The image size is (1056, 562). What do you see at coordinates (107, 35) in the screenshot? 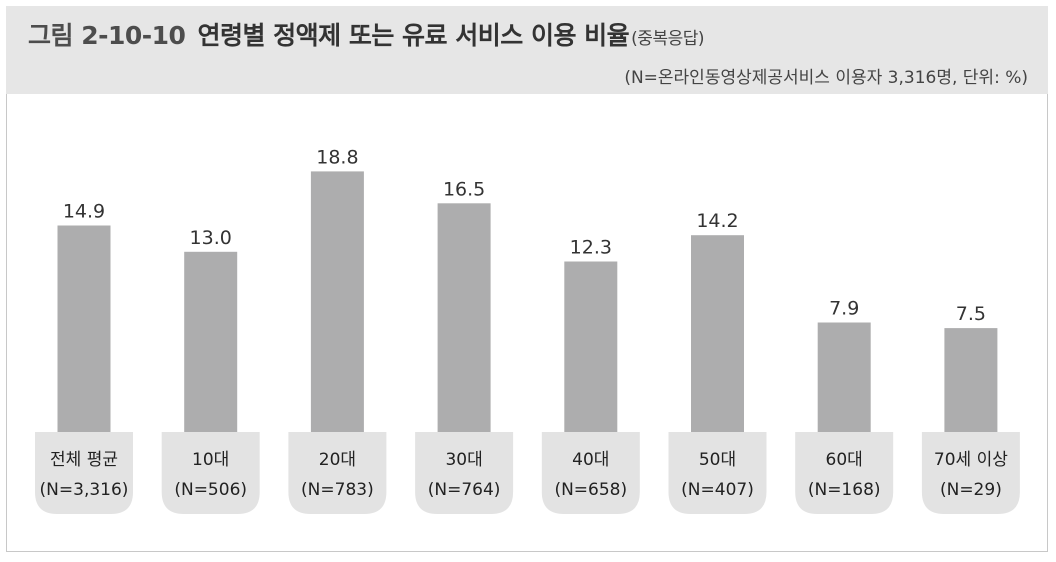
I see `figure-number: 그림 2-10-10` at bounding box center [107, 35].